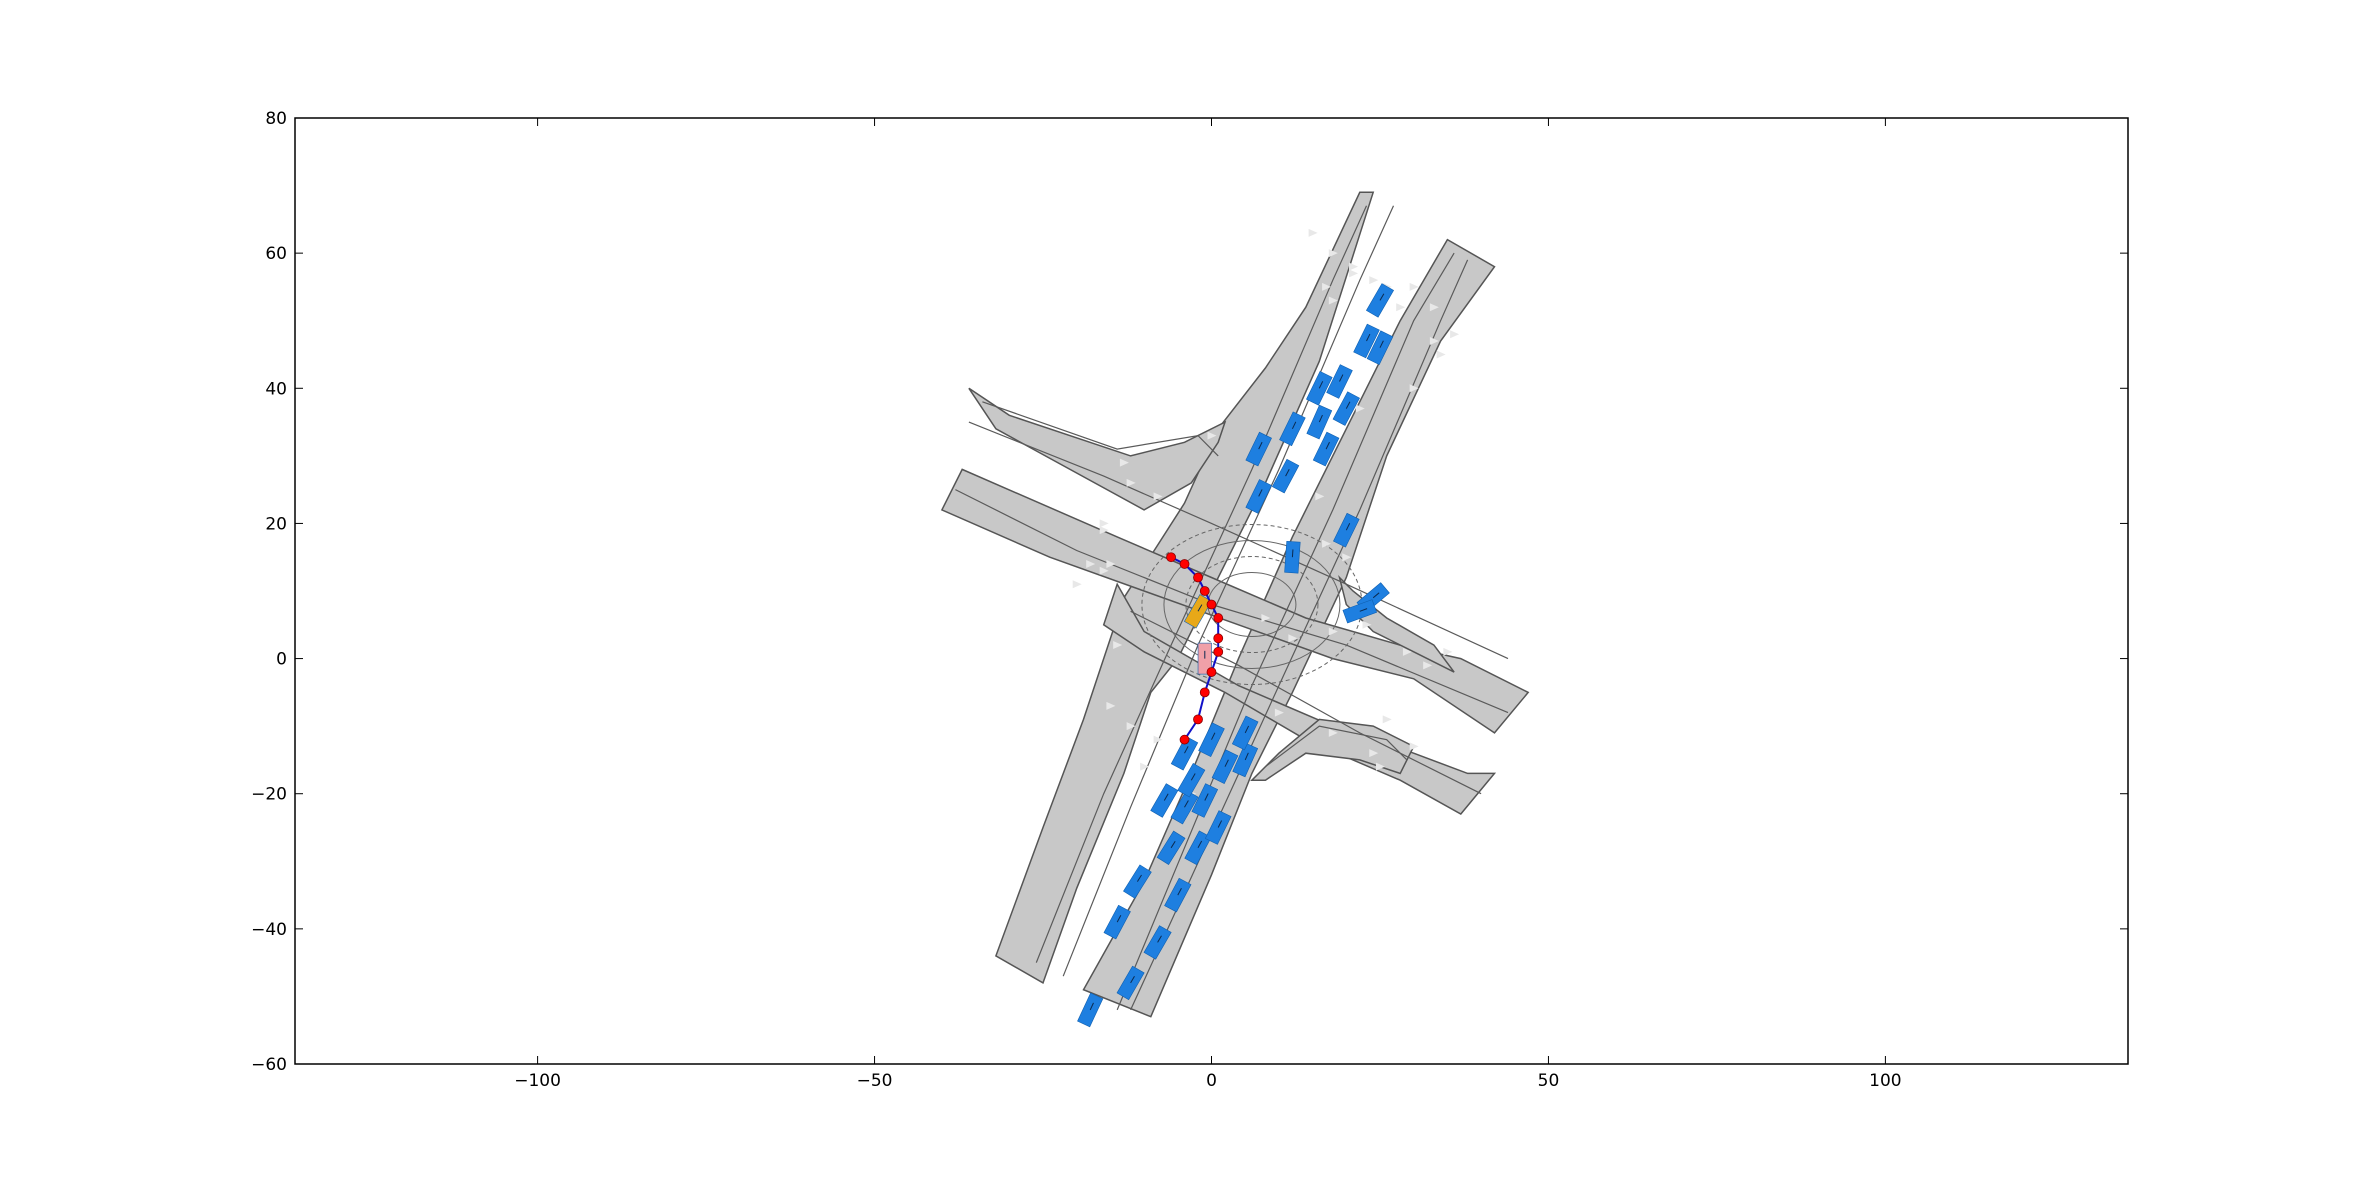 This screenshot has width=2362, height=1185. What do you see at coordinates (875, 1081) in the screenshot?
I see `x-tick-label-1: −50` at bounding box center [875, 1081].